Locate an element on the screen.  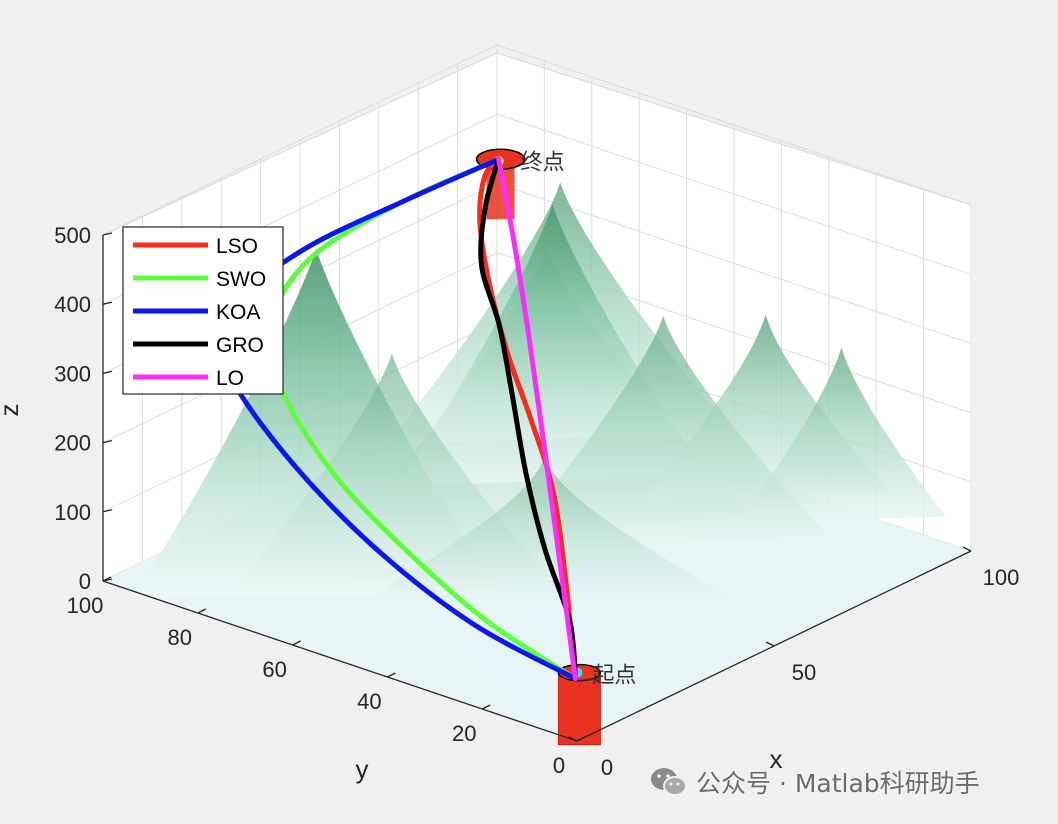
z-tick-label: 400 is located at coordinates (72, 304).